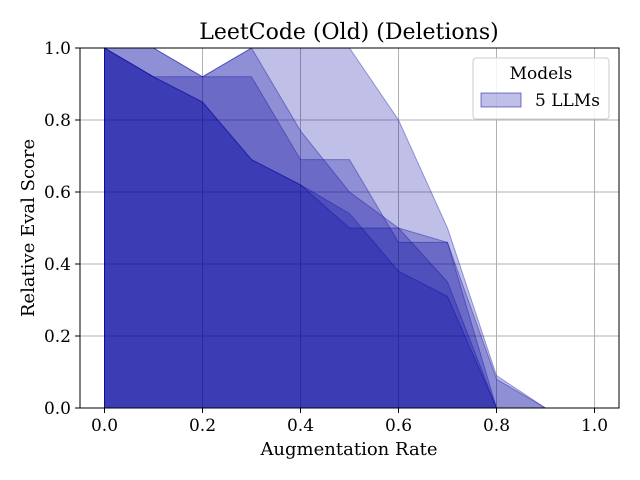 The image size is (640, 480). Describe the element at coordinates (57, 121) in the screenshot. I see `y-tick-label: 0.8` at that location.